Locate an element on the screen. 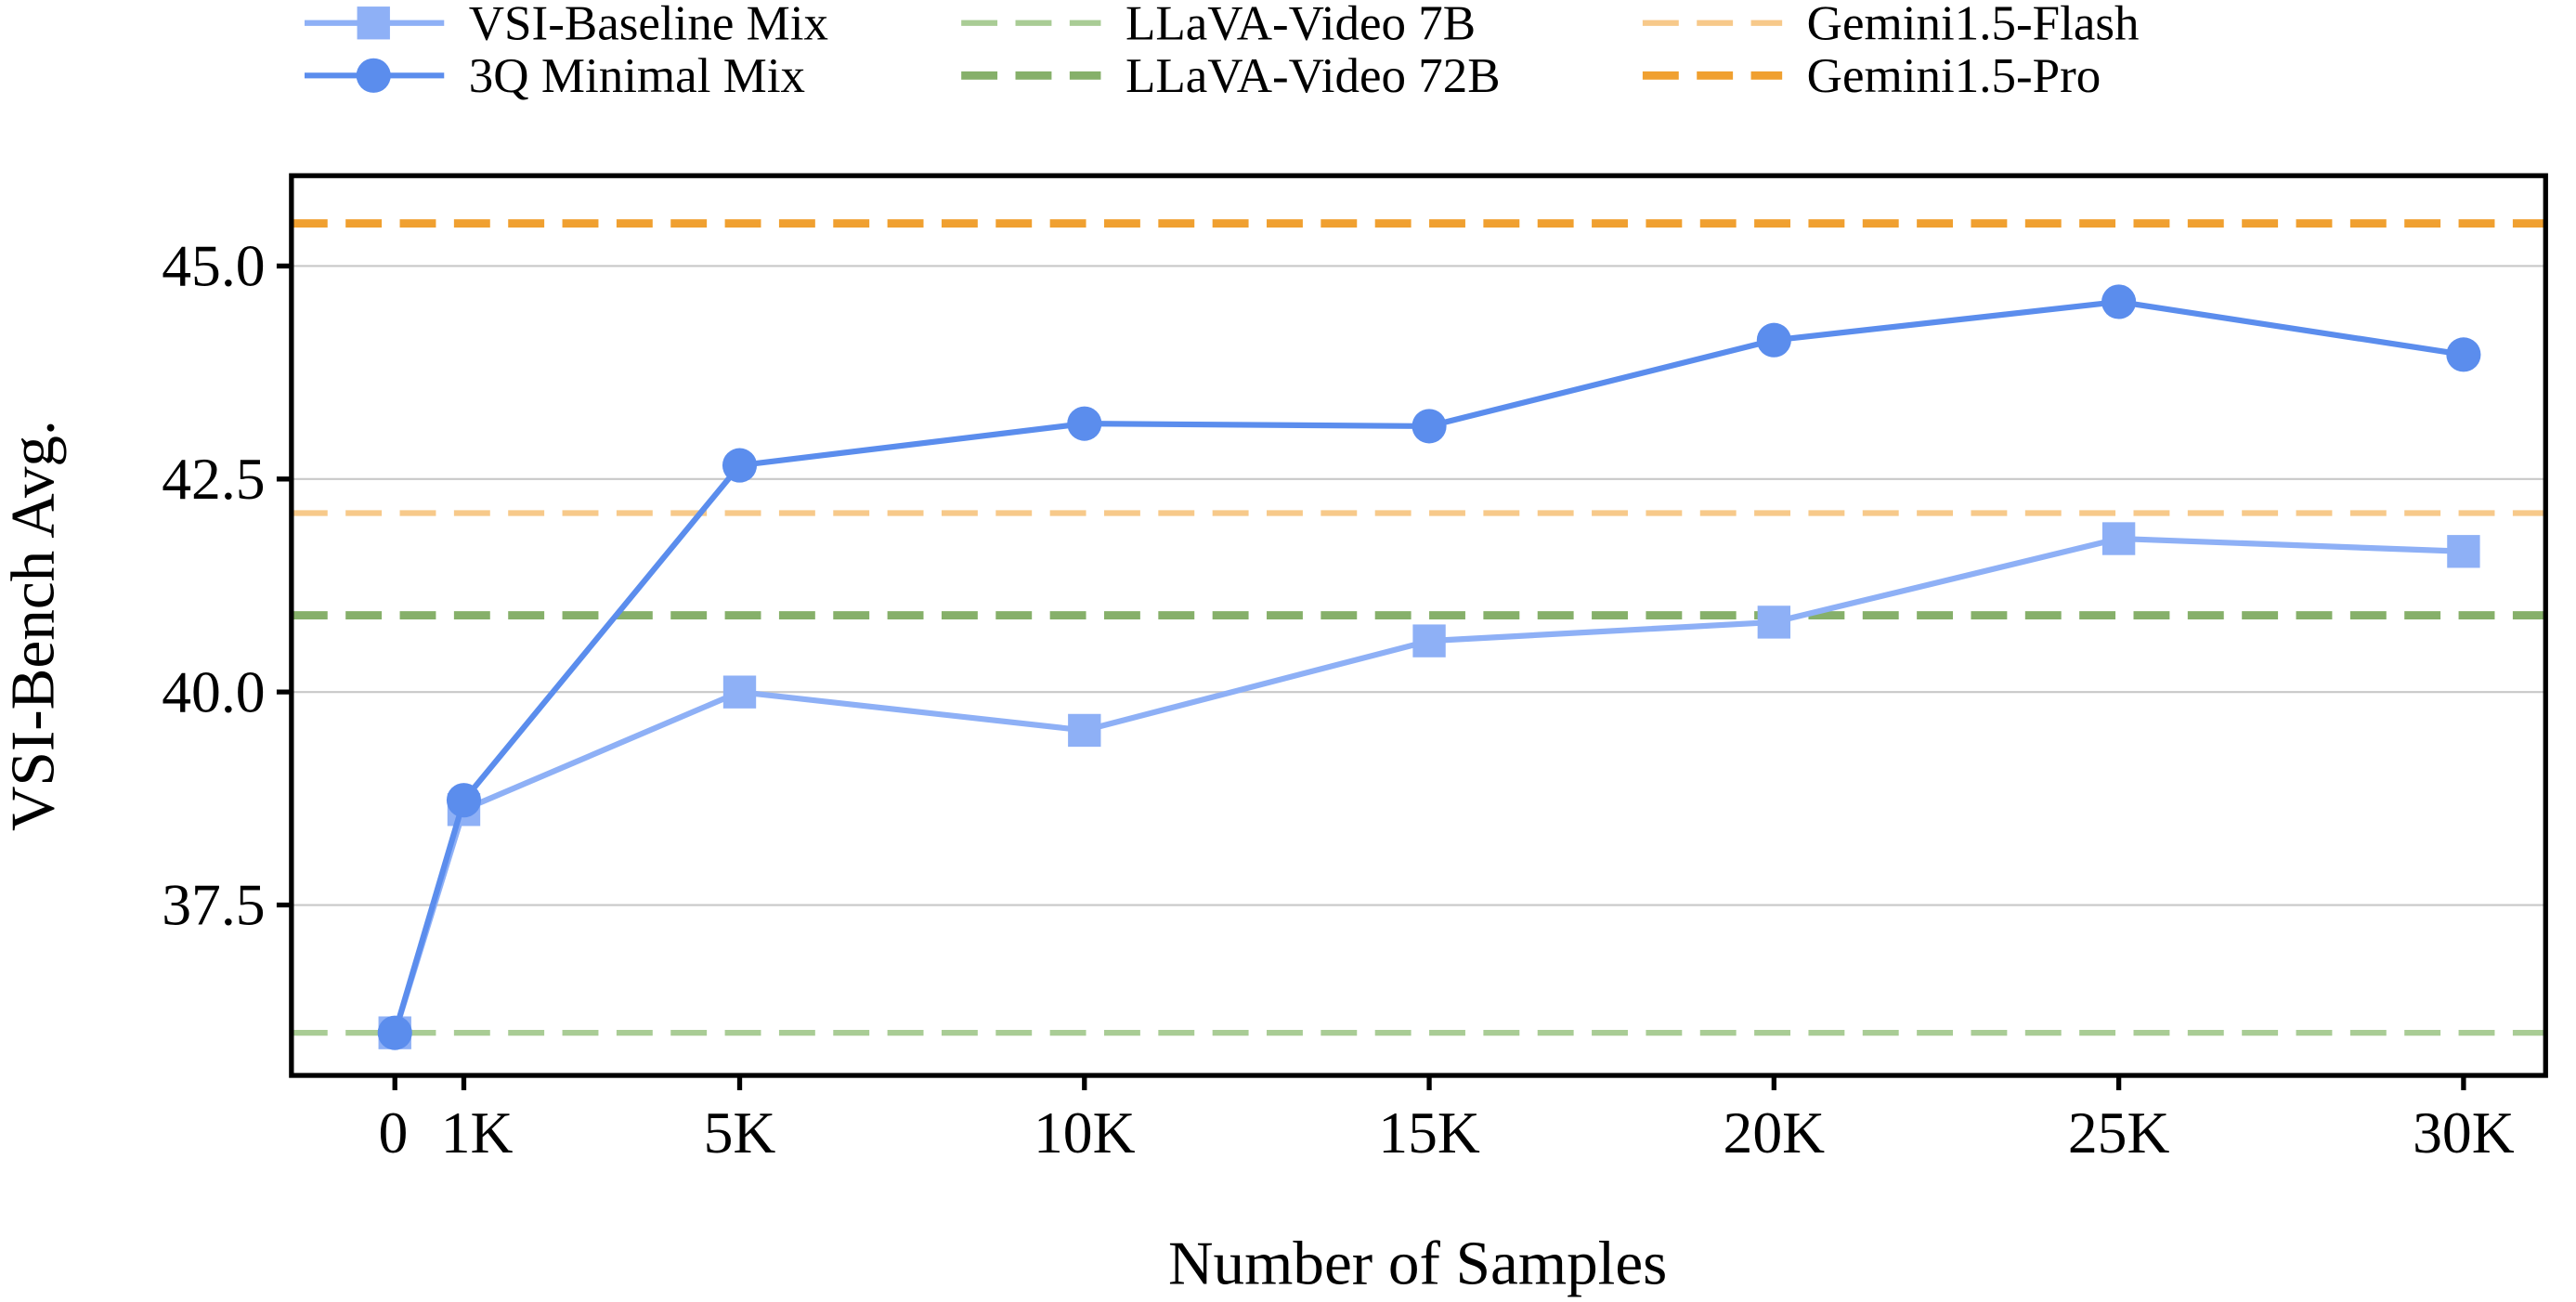  legend-label: Gemini1.5-Flash is located at coordinates (1973, 25).